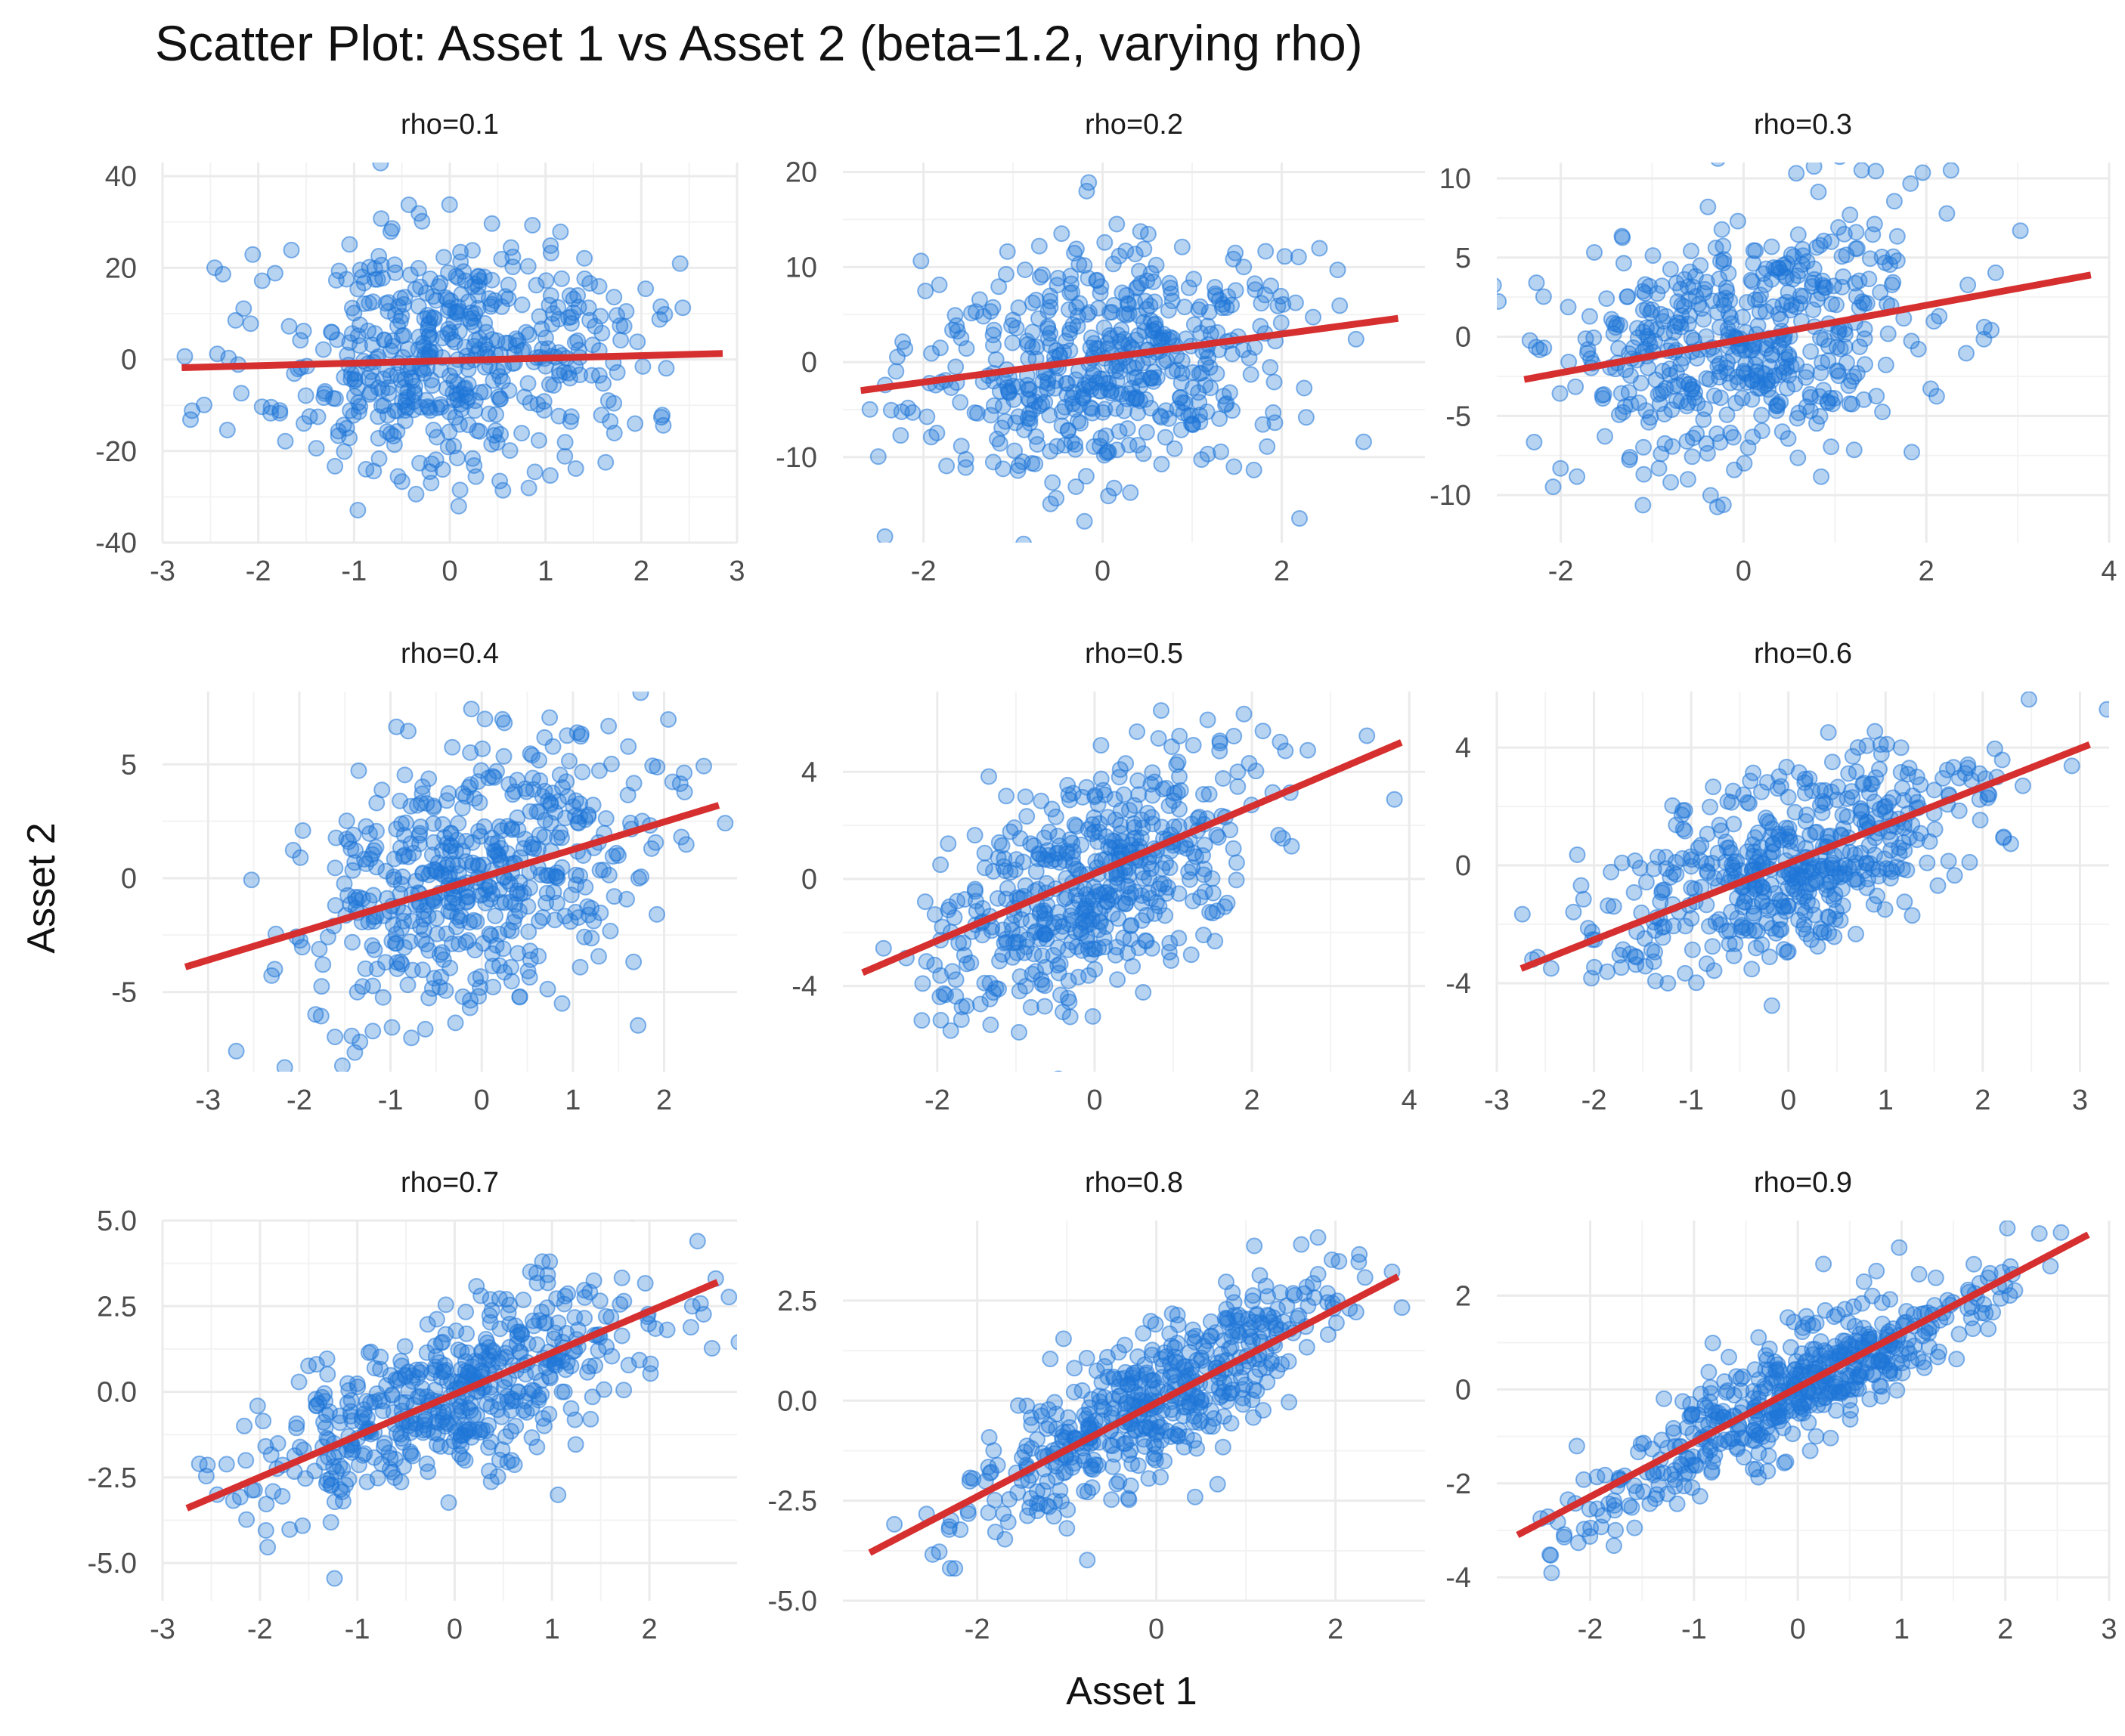 The width and height of the screenshot is (2125, 1736). Describe the element at coordinates (1335, 1629) in the screenshot. I see `x-tick-label: 2` at that location.